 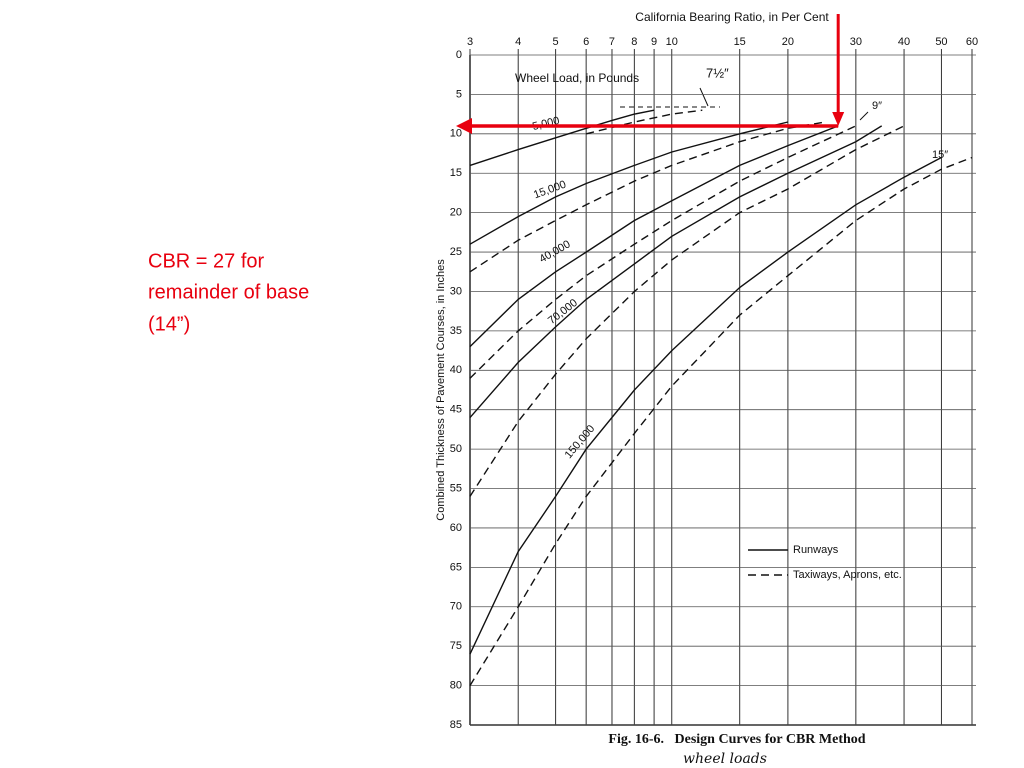 What do you see at coordinates (563, 312) in the screenshot?
I see `curve-label: 70,000` at bounding box center [563, 312].